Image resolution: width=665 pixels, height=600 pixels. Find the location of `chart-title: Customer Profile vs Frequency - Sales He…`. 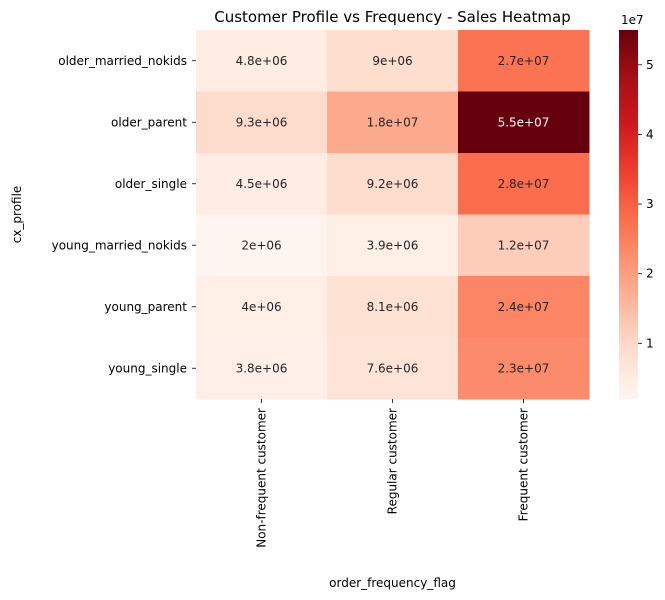

chart-title: Customer Profile vs Frequency - Sales He… is located at coordinates (392, 17).